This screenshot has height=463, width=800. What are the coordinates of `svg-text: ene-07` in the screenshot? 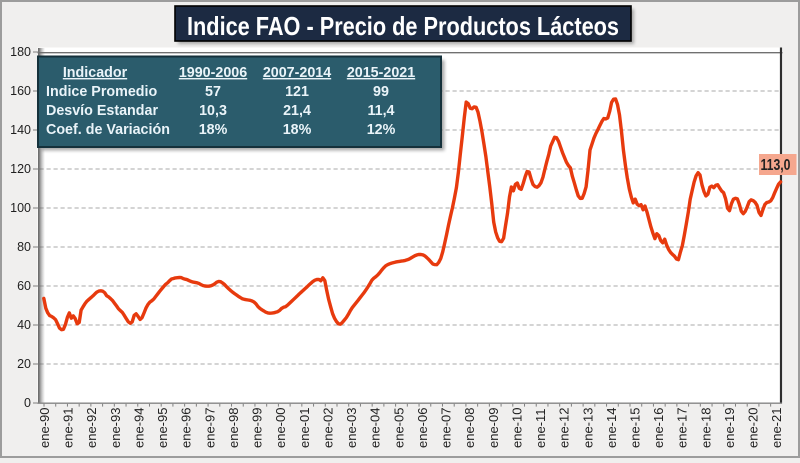 It's located at (446, 428).